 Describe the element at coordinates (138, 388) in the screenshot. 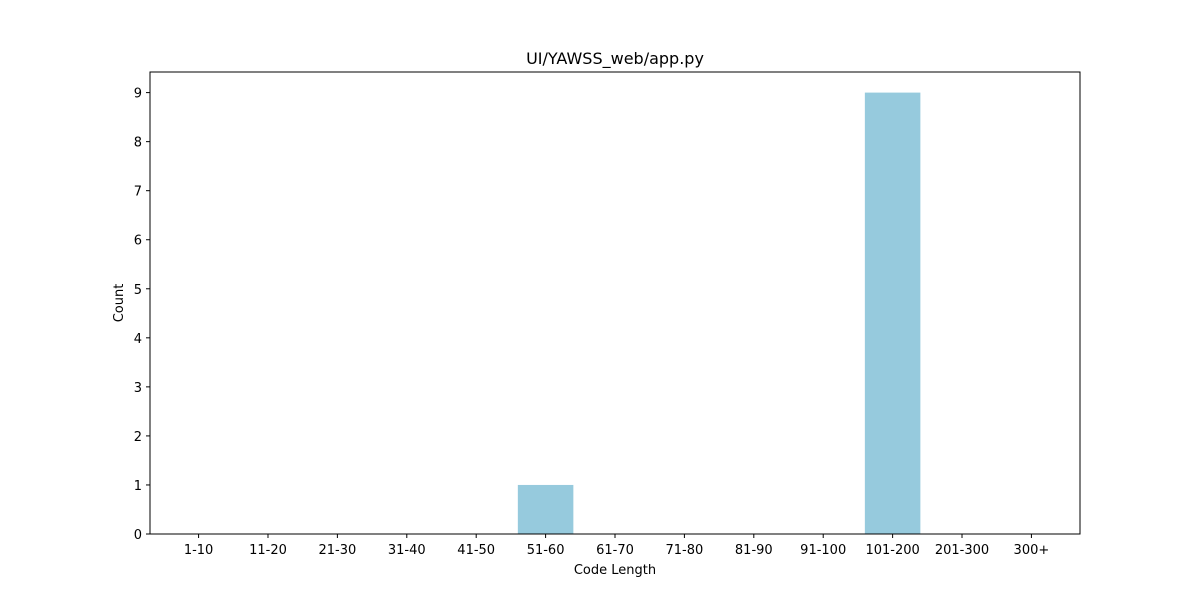

I see `y-tick-label: 3` at that location.